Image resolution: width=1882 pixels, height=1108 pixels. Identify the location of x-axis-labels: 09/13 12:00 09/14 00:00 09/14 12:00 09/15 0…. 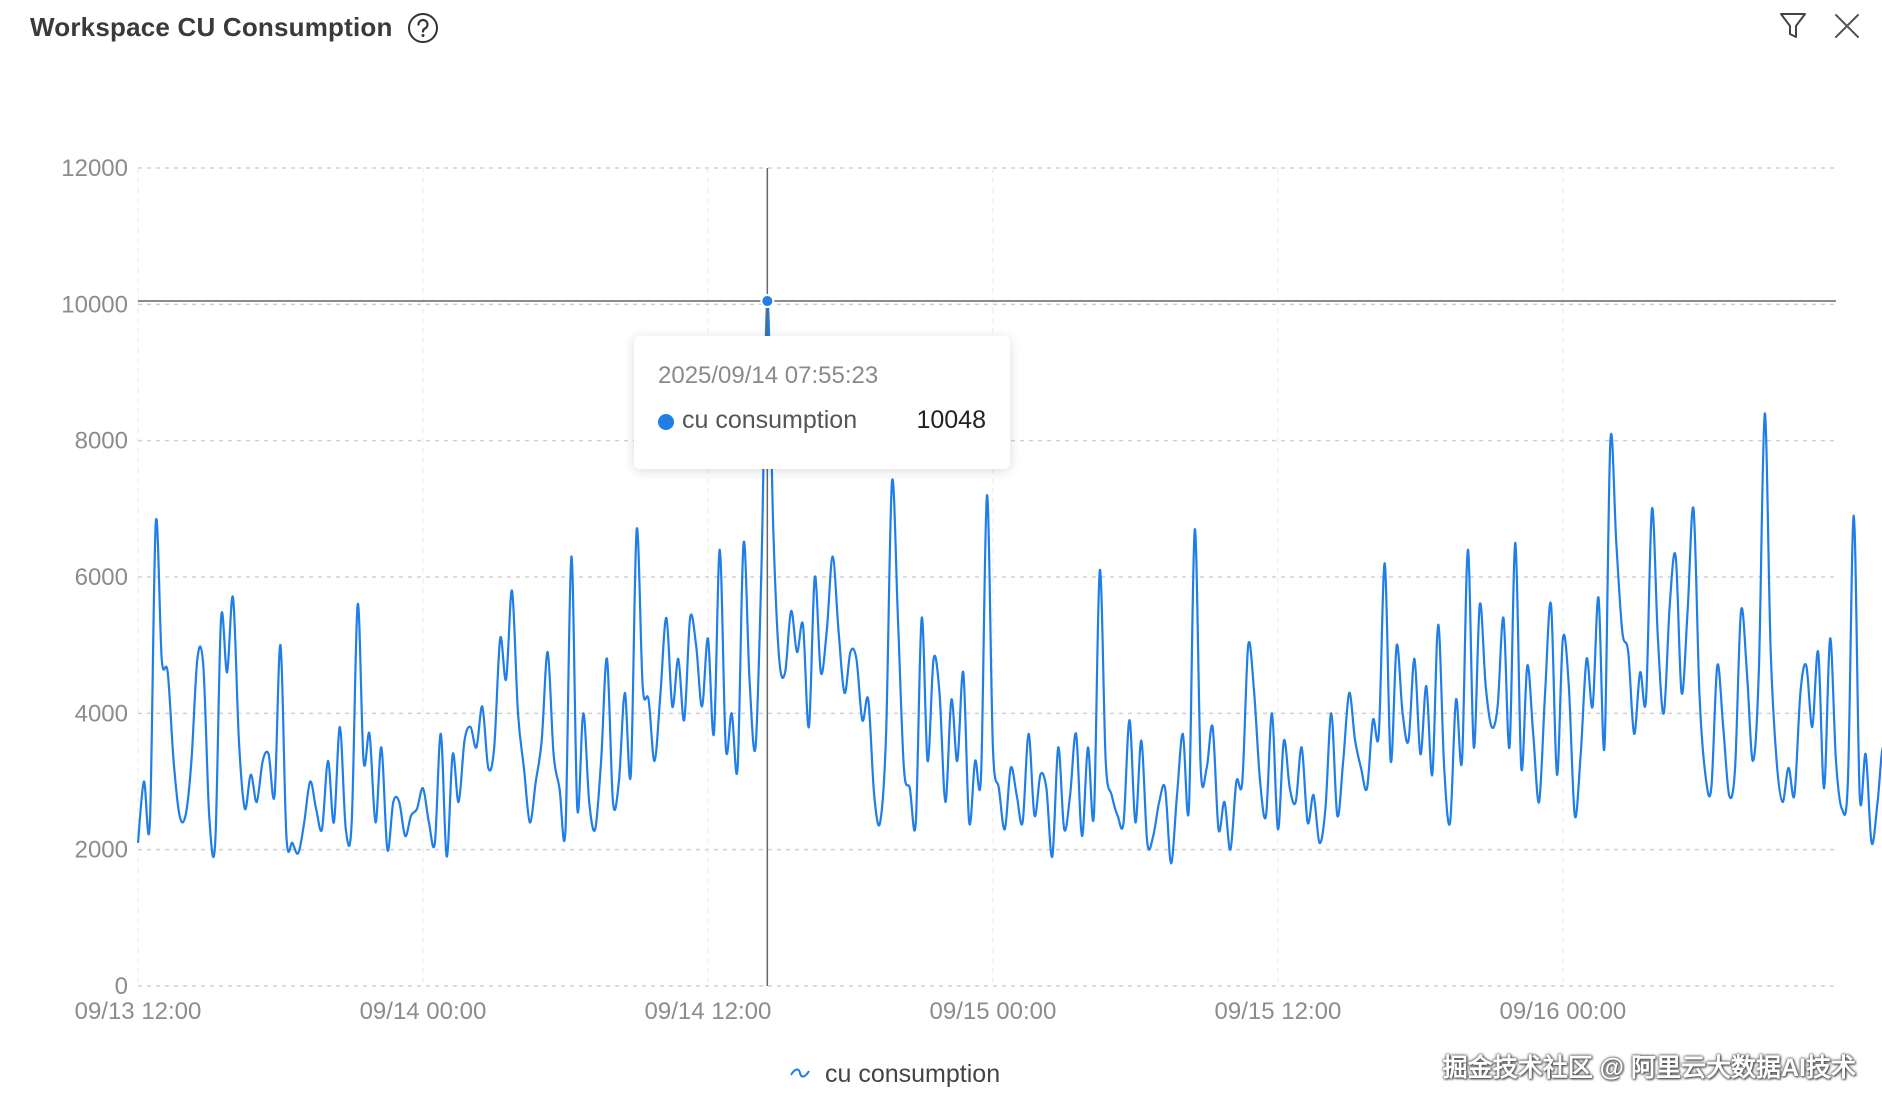
(851, 1011).